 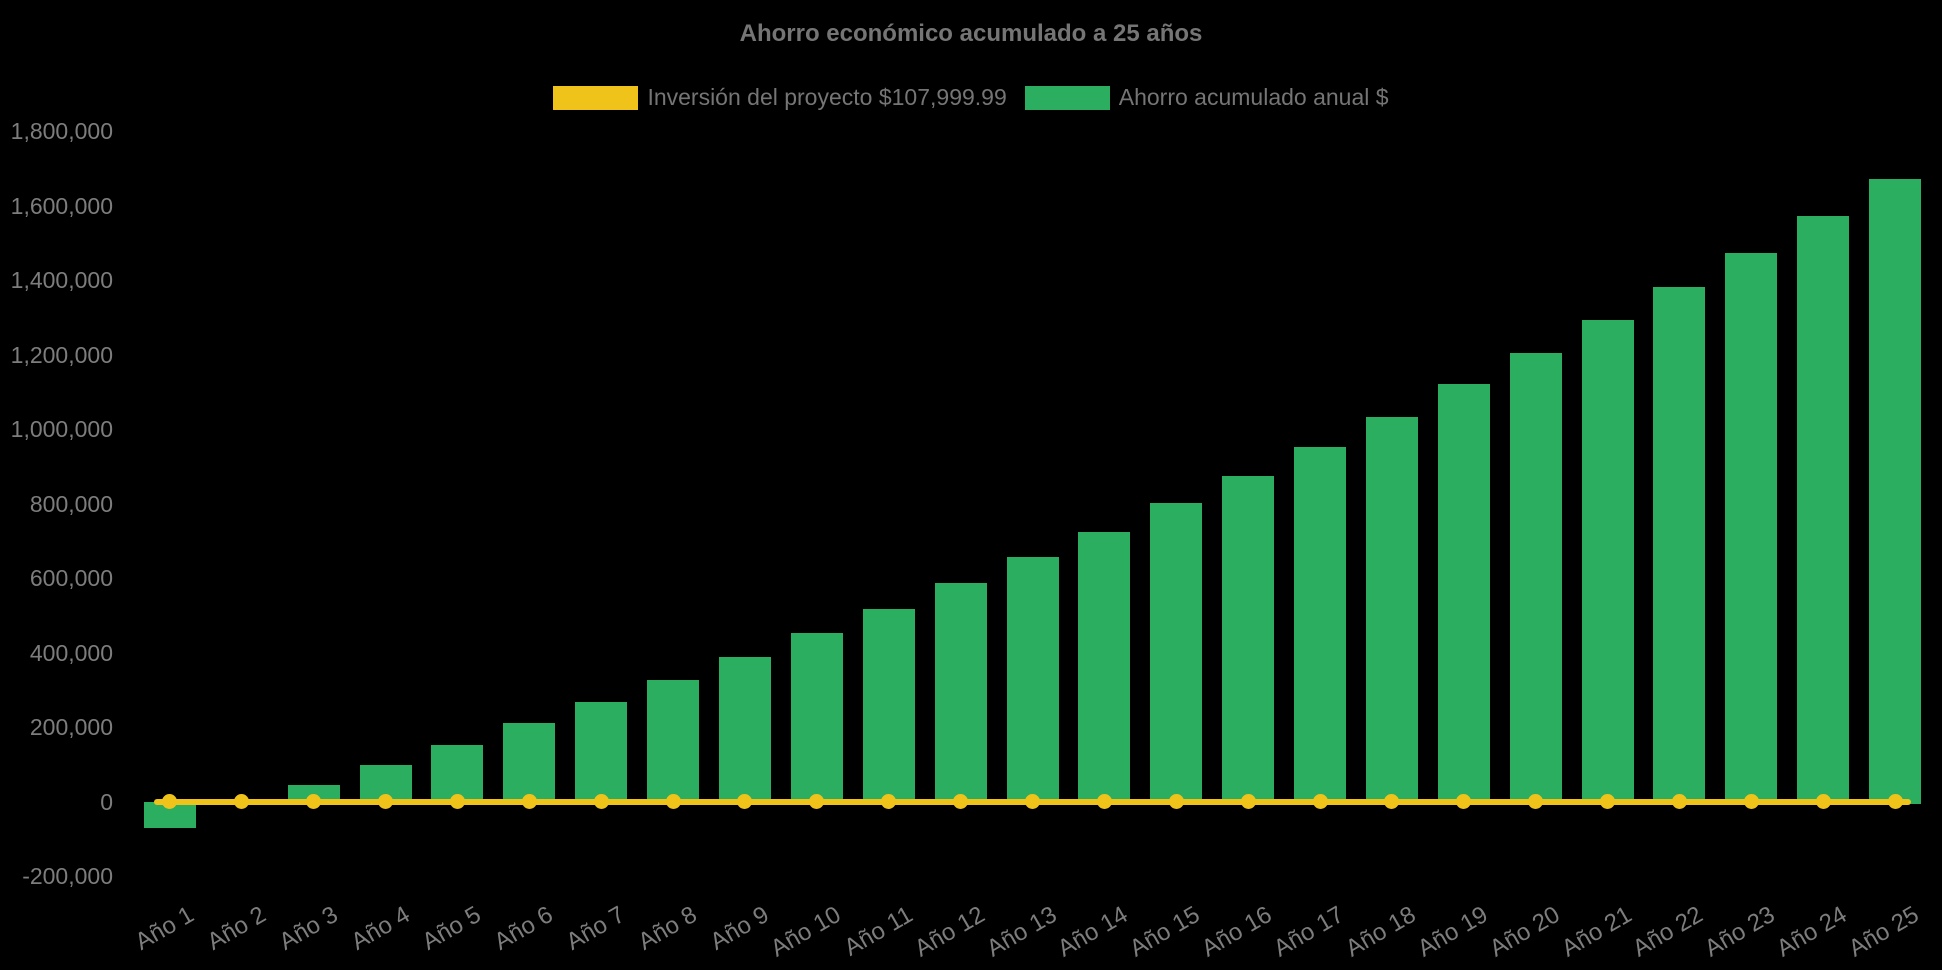 What do you see at coordinates (1751, 528) in the screenshot?
I see `bar-año-23` at bounding box center [1751, 528].